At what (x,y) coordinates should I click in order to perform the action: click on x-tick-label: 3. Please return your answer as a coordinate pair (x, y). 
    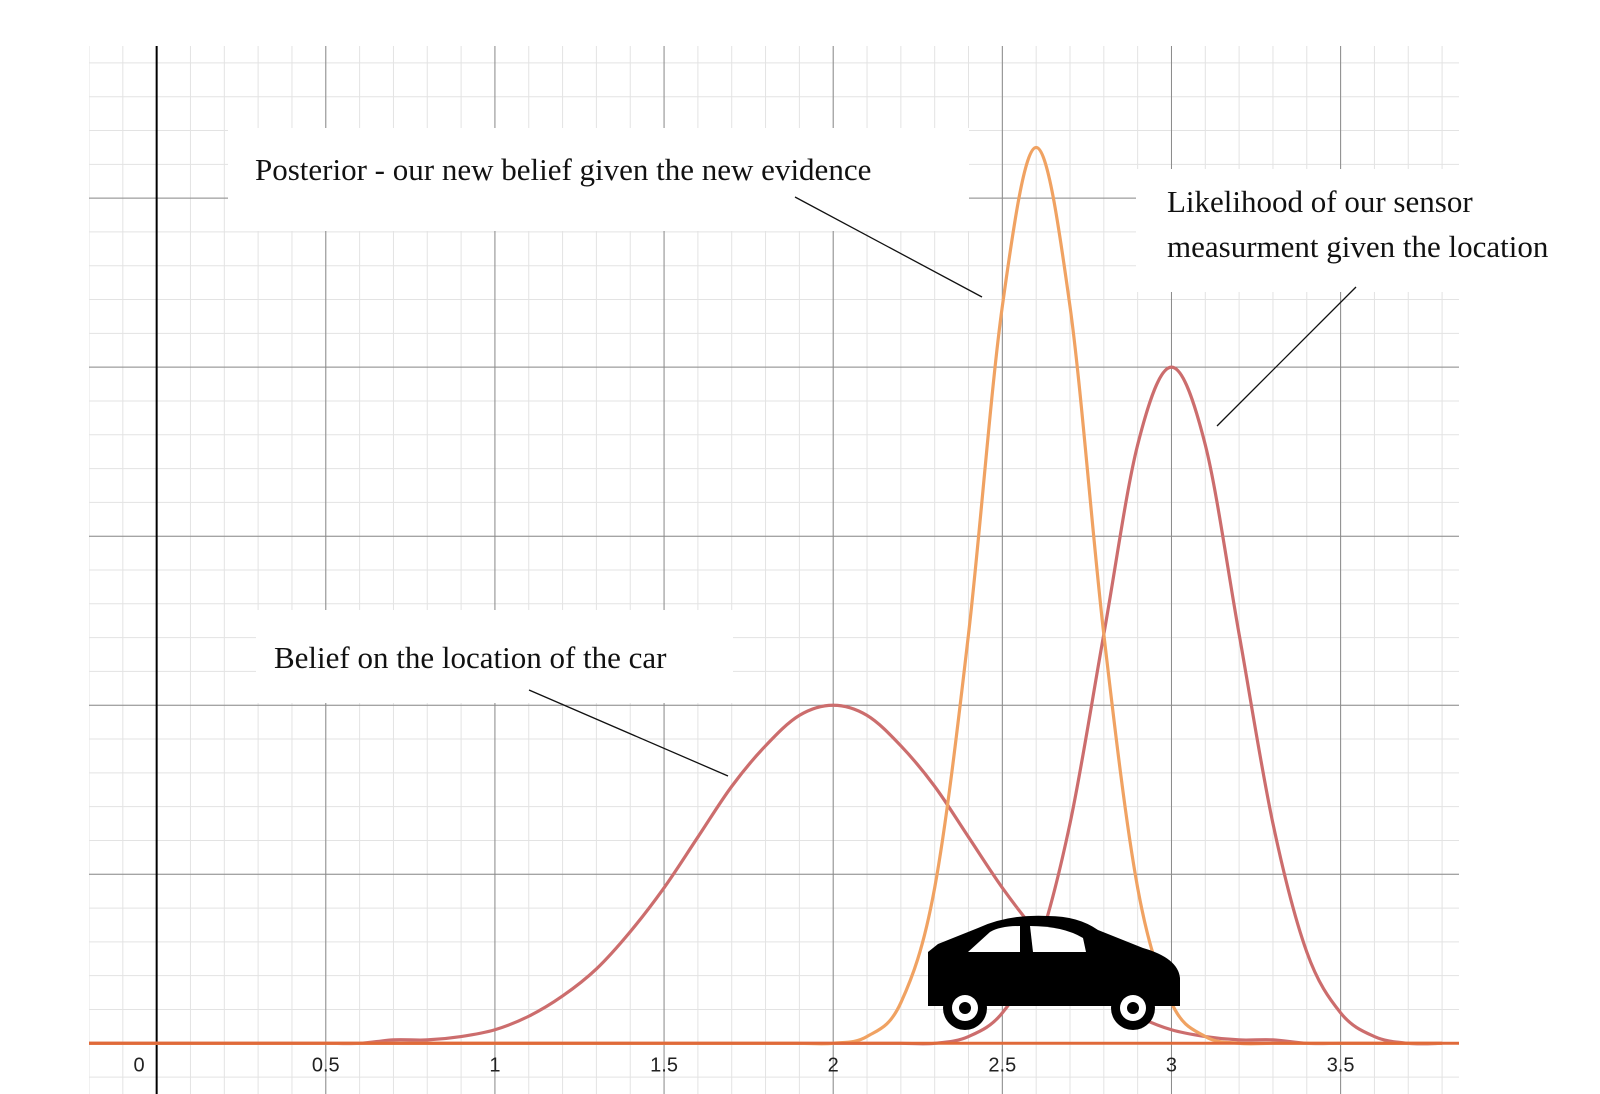
    Looking at the image, I should click on (1171, 1065).